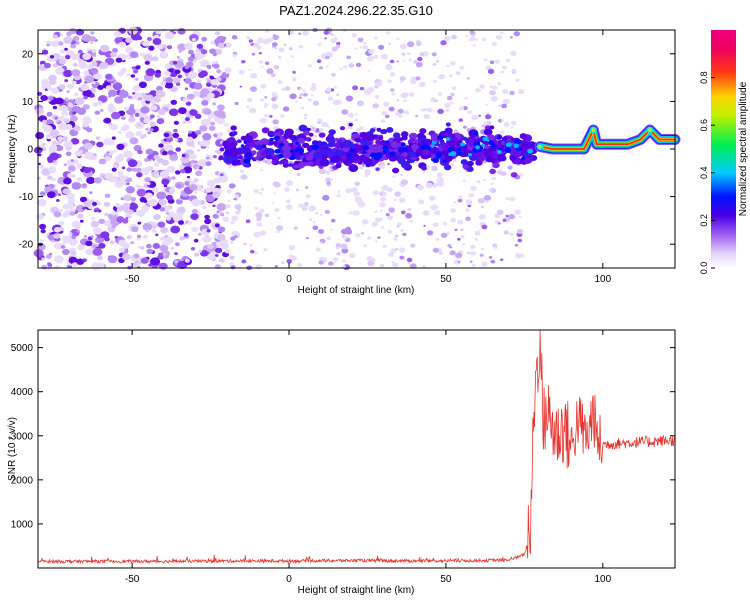  What do you see at coordinates (22, 436) in the screenshot?
I see `y-tick-label: 3000` at bounding box center [22, 436].